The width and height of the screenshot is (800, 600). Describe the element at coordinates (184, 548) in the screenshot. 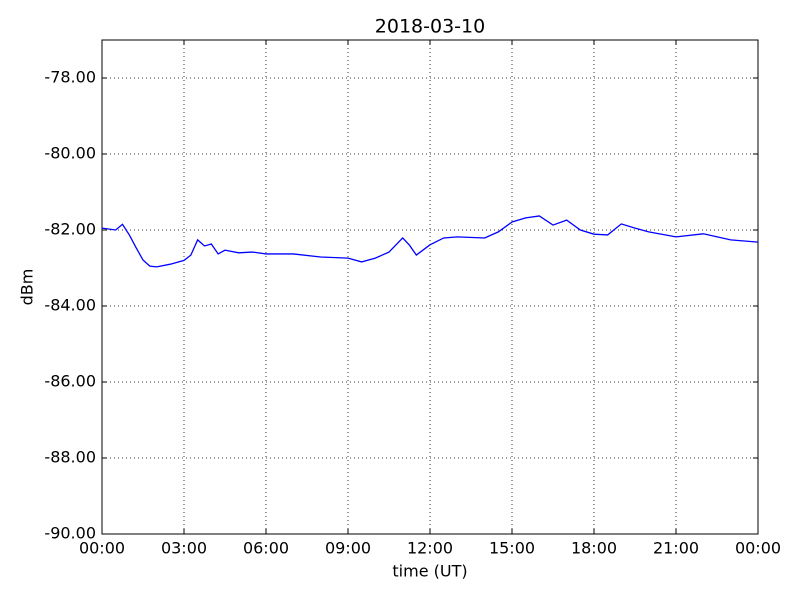

I see `x-tick-label: 03:00` at that location.